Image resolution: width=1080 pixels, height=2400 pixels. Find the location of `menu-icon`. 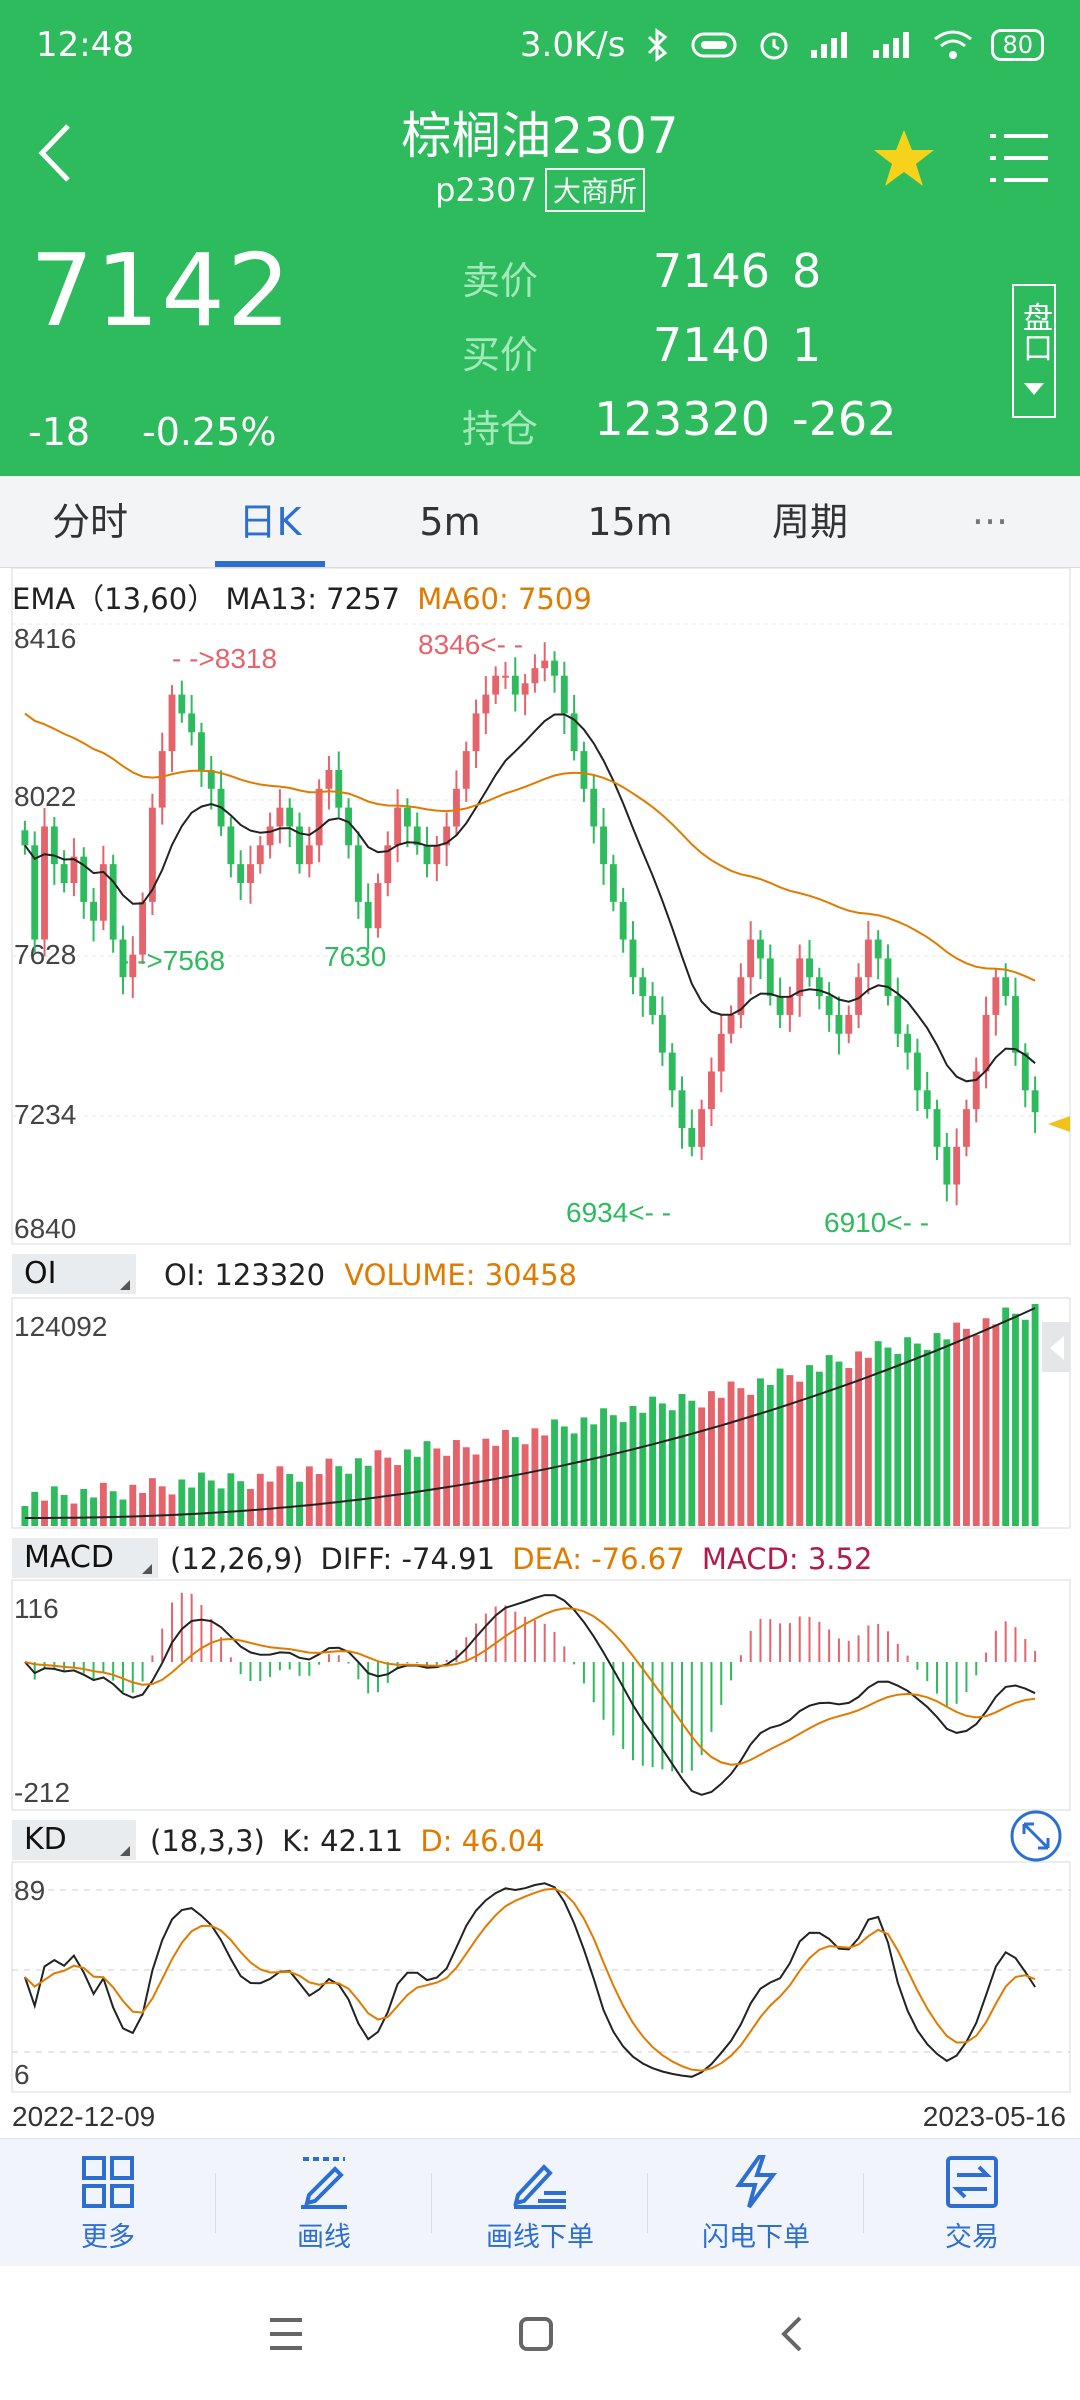

menu-icon is located at coordinates (1020, 158).